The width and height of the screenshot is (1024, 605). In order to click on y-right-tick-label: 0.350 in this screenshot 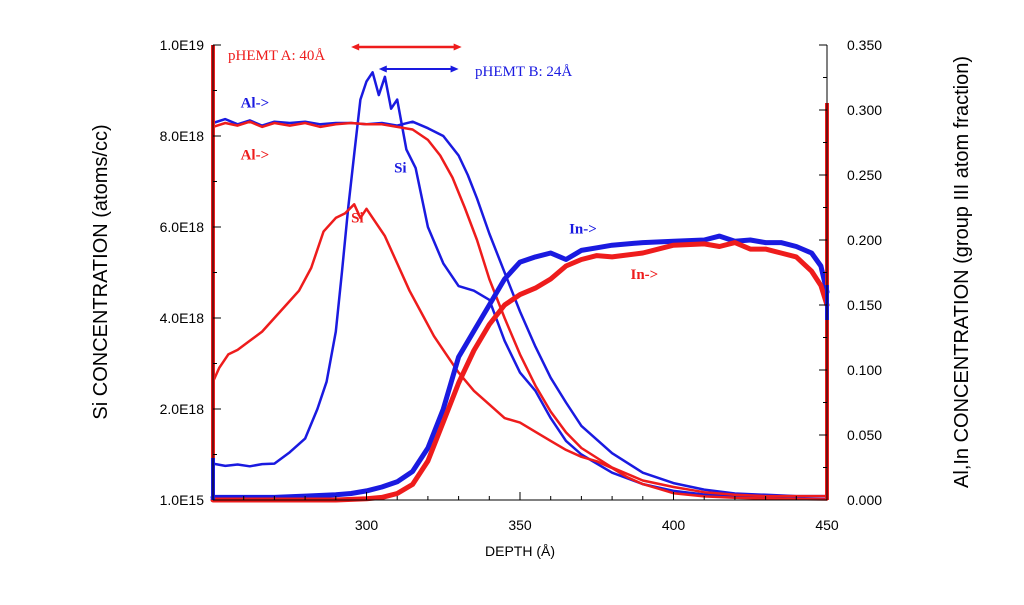, I will do `click(864, 45)`.